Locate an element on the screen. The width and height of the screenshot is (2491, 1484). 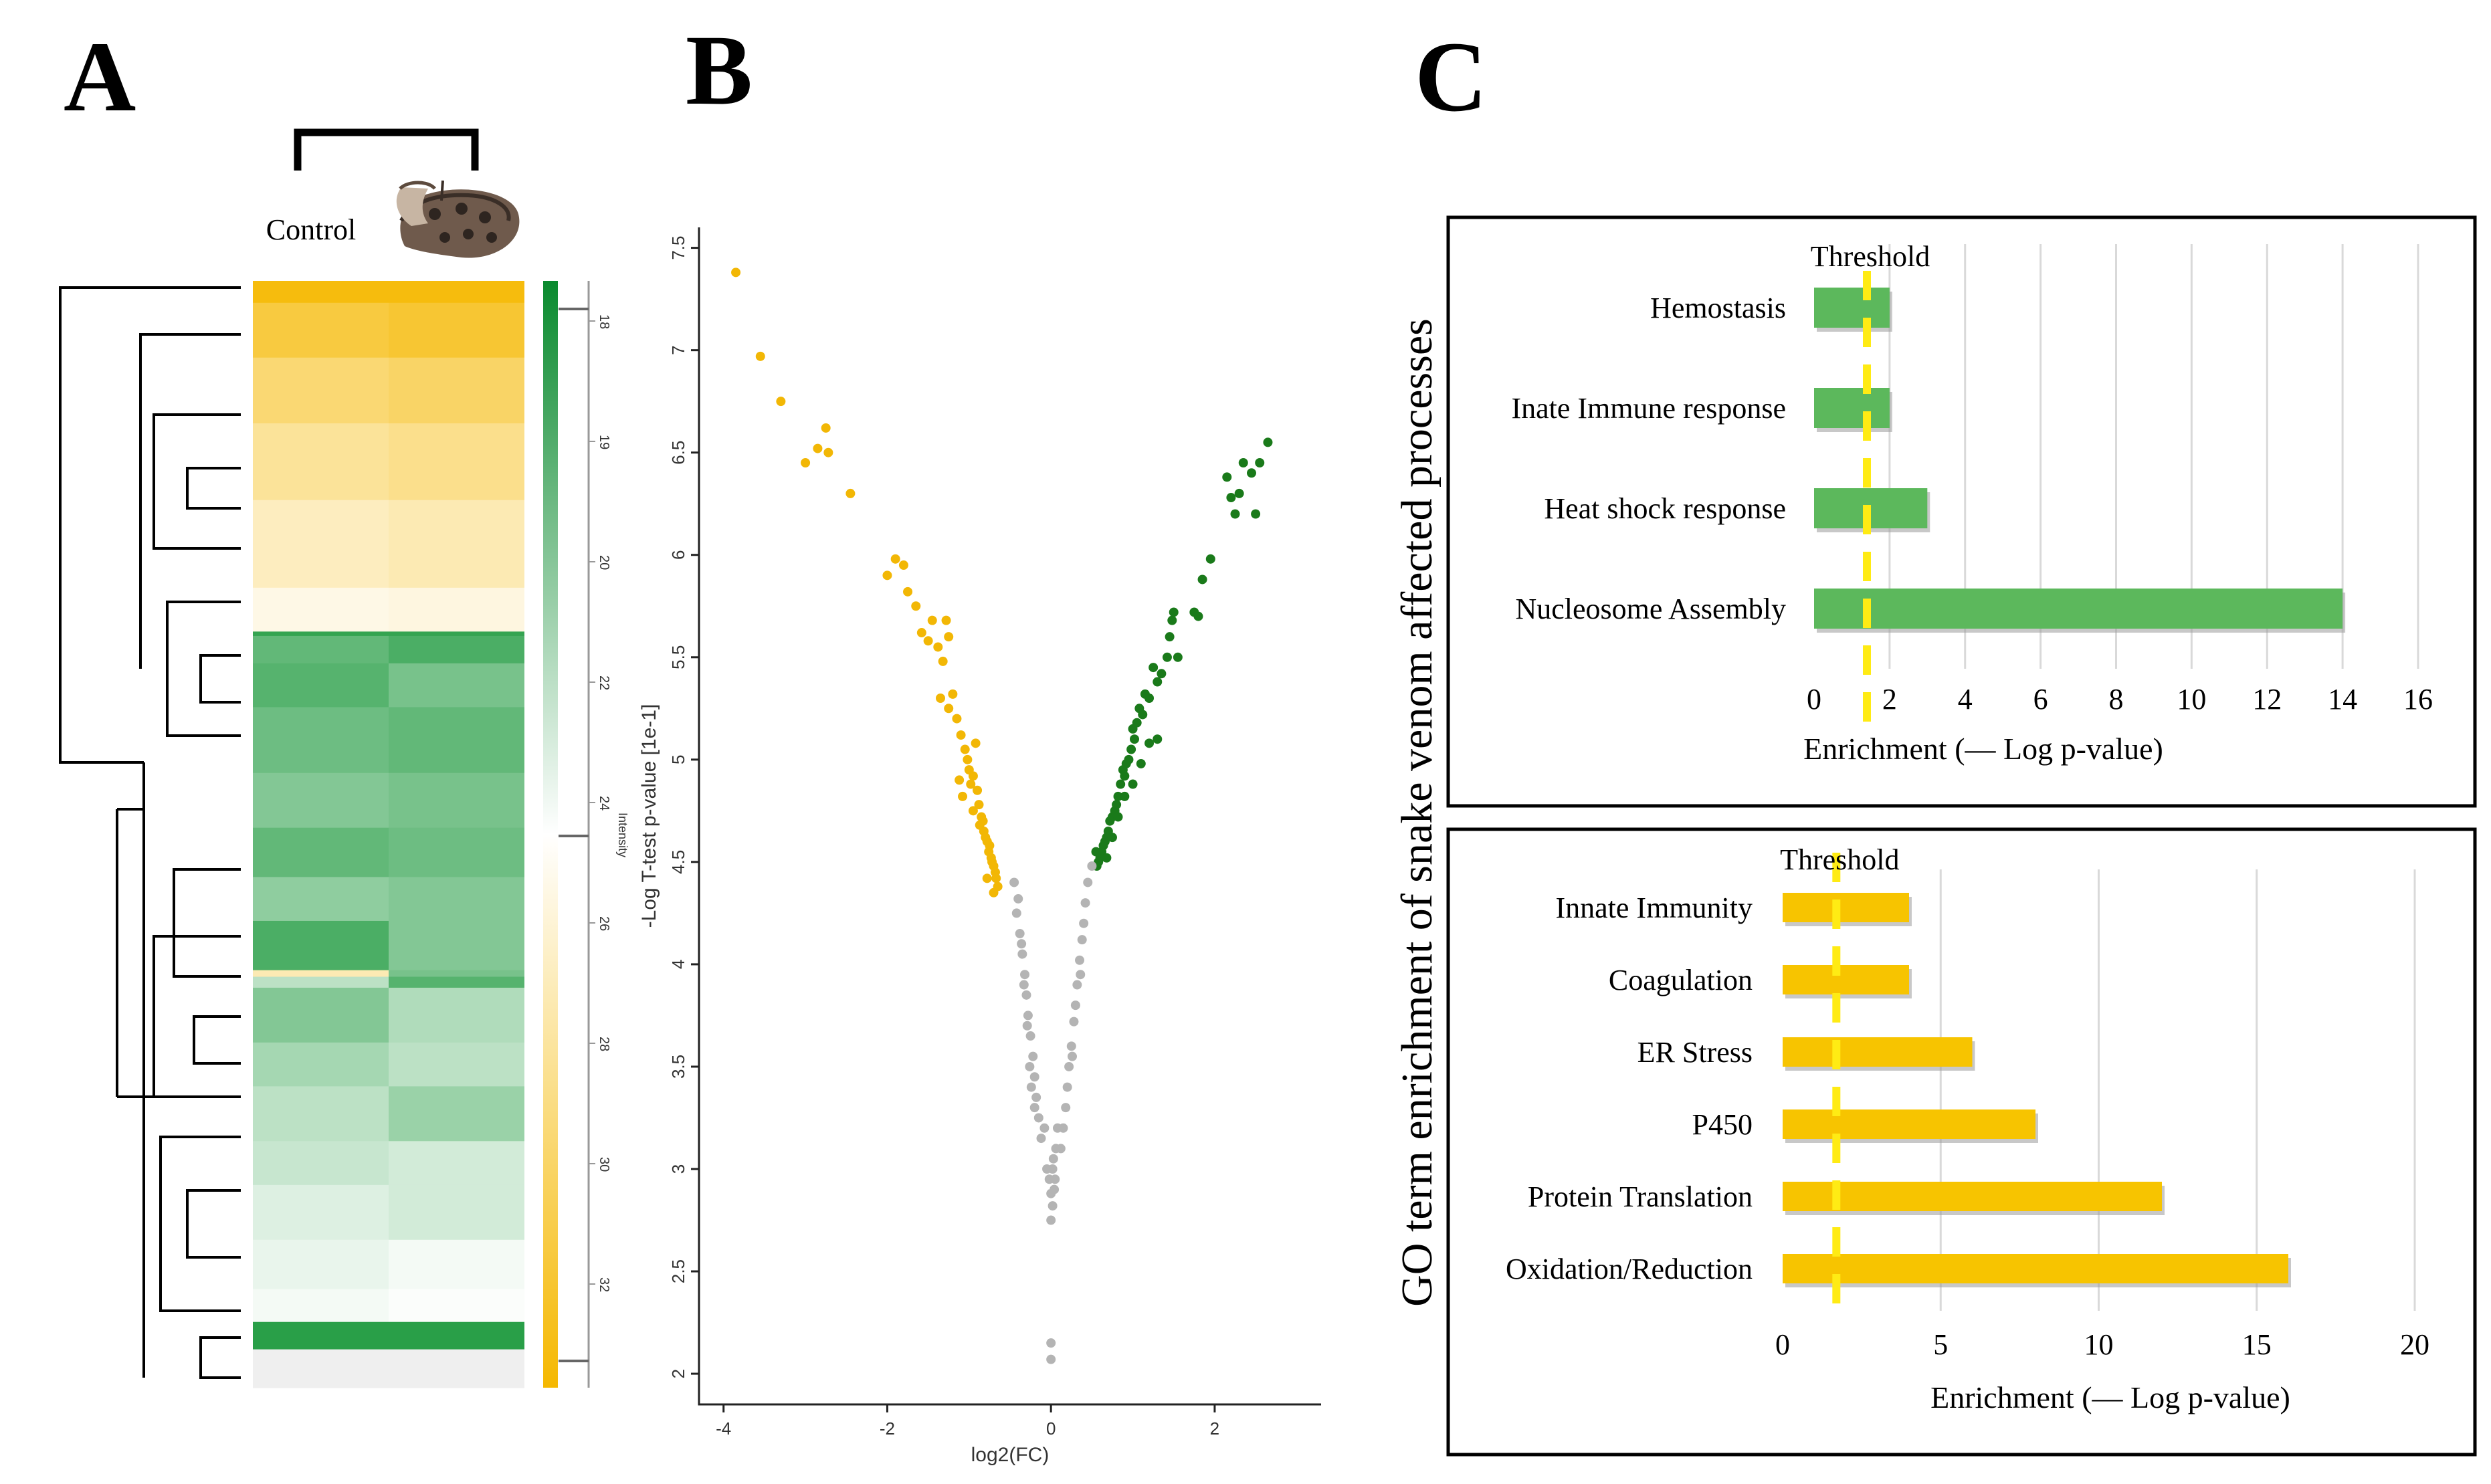
bar-x-tick-label: 2 is located at coordinates (1889, 699).